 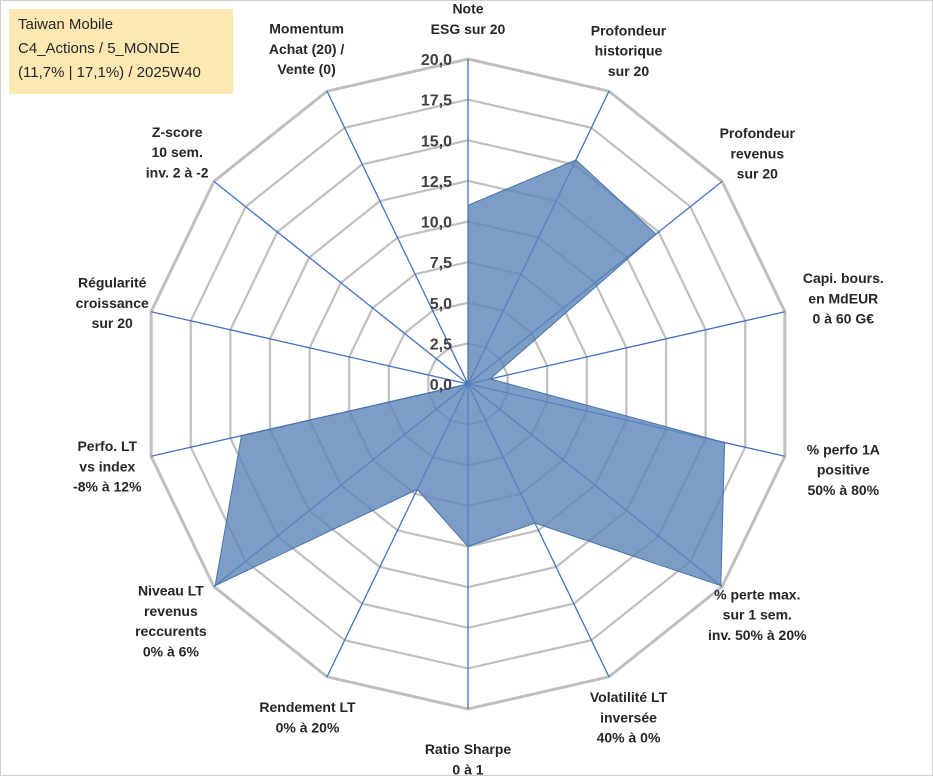 I want to click on category-label-line: croissance, so click(x=112, y=303).